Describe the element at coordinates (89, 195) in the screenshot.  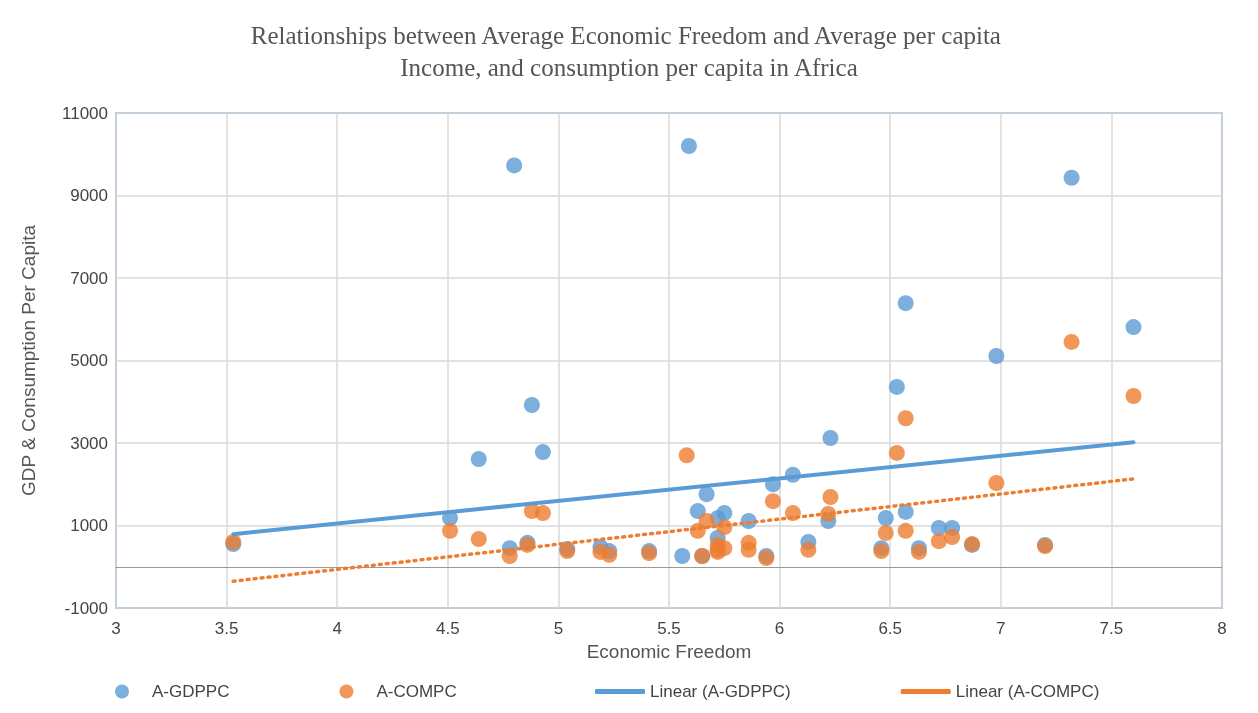
I see `y-tick-label: 9000` at that location.